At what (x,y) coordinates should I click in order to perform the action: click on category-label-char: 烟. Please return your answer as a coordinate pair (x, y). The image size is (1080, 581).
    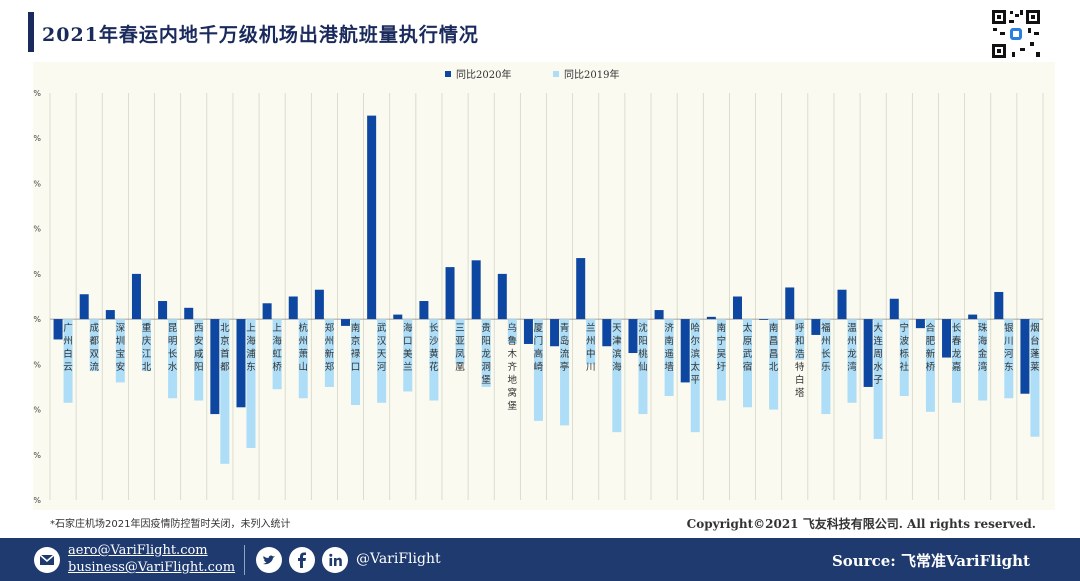
    Looking at the image, I should click on (1035, 328).